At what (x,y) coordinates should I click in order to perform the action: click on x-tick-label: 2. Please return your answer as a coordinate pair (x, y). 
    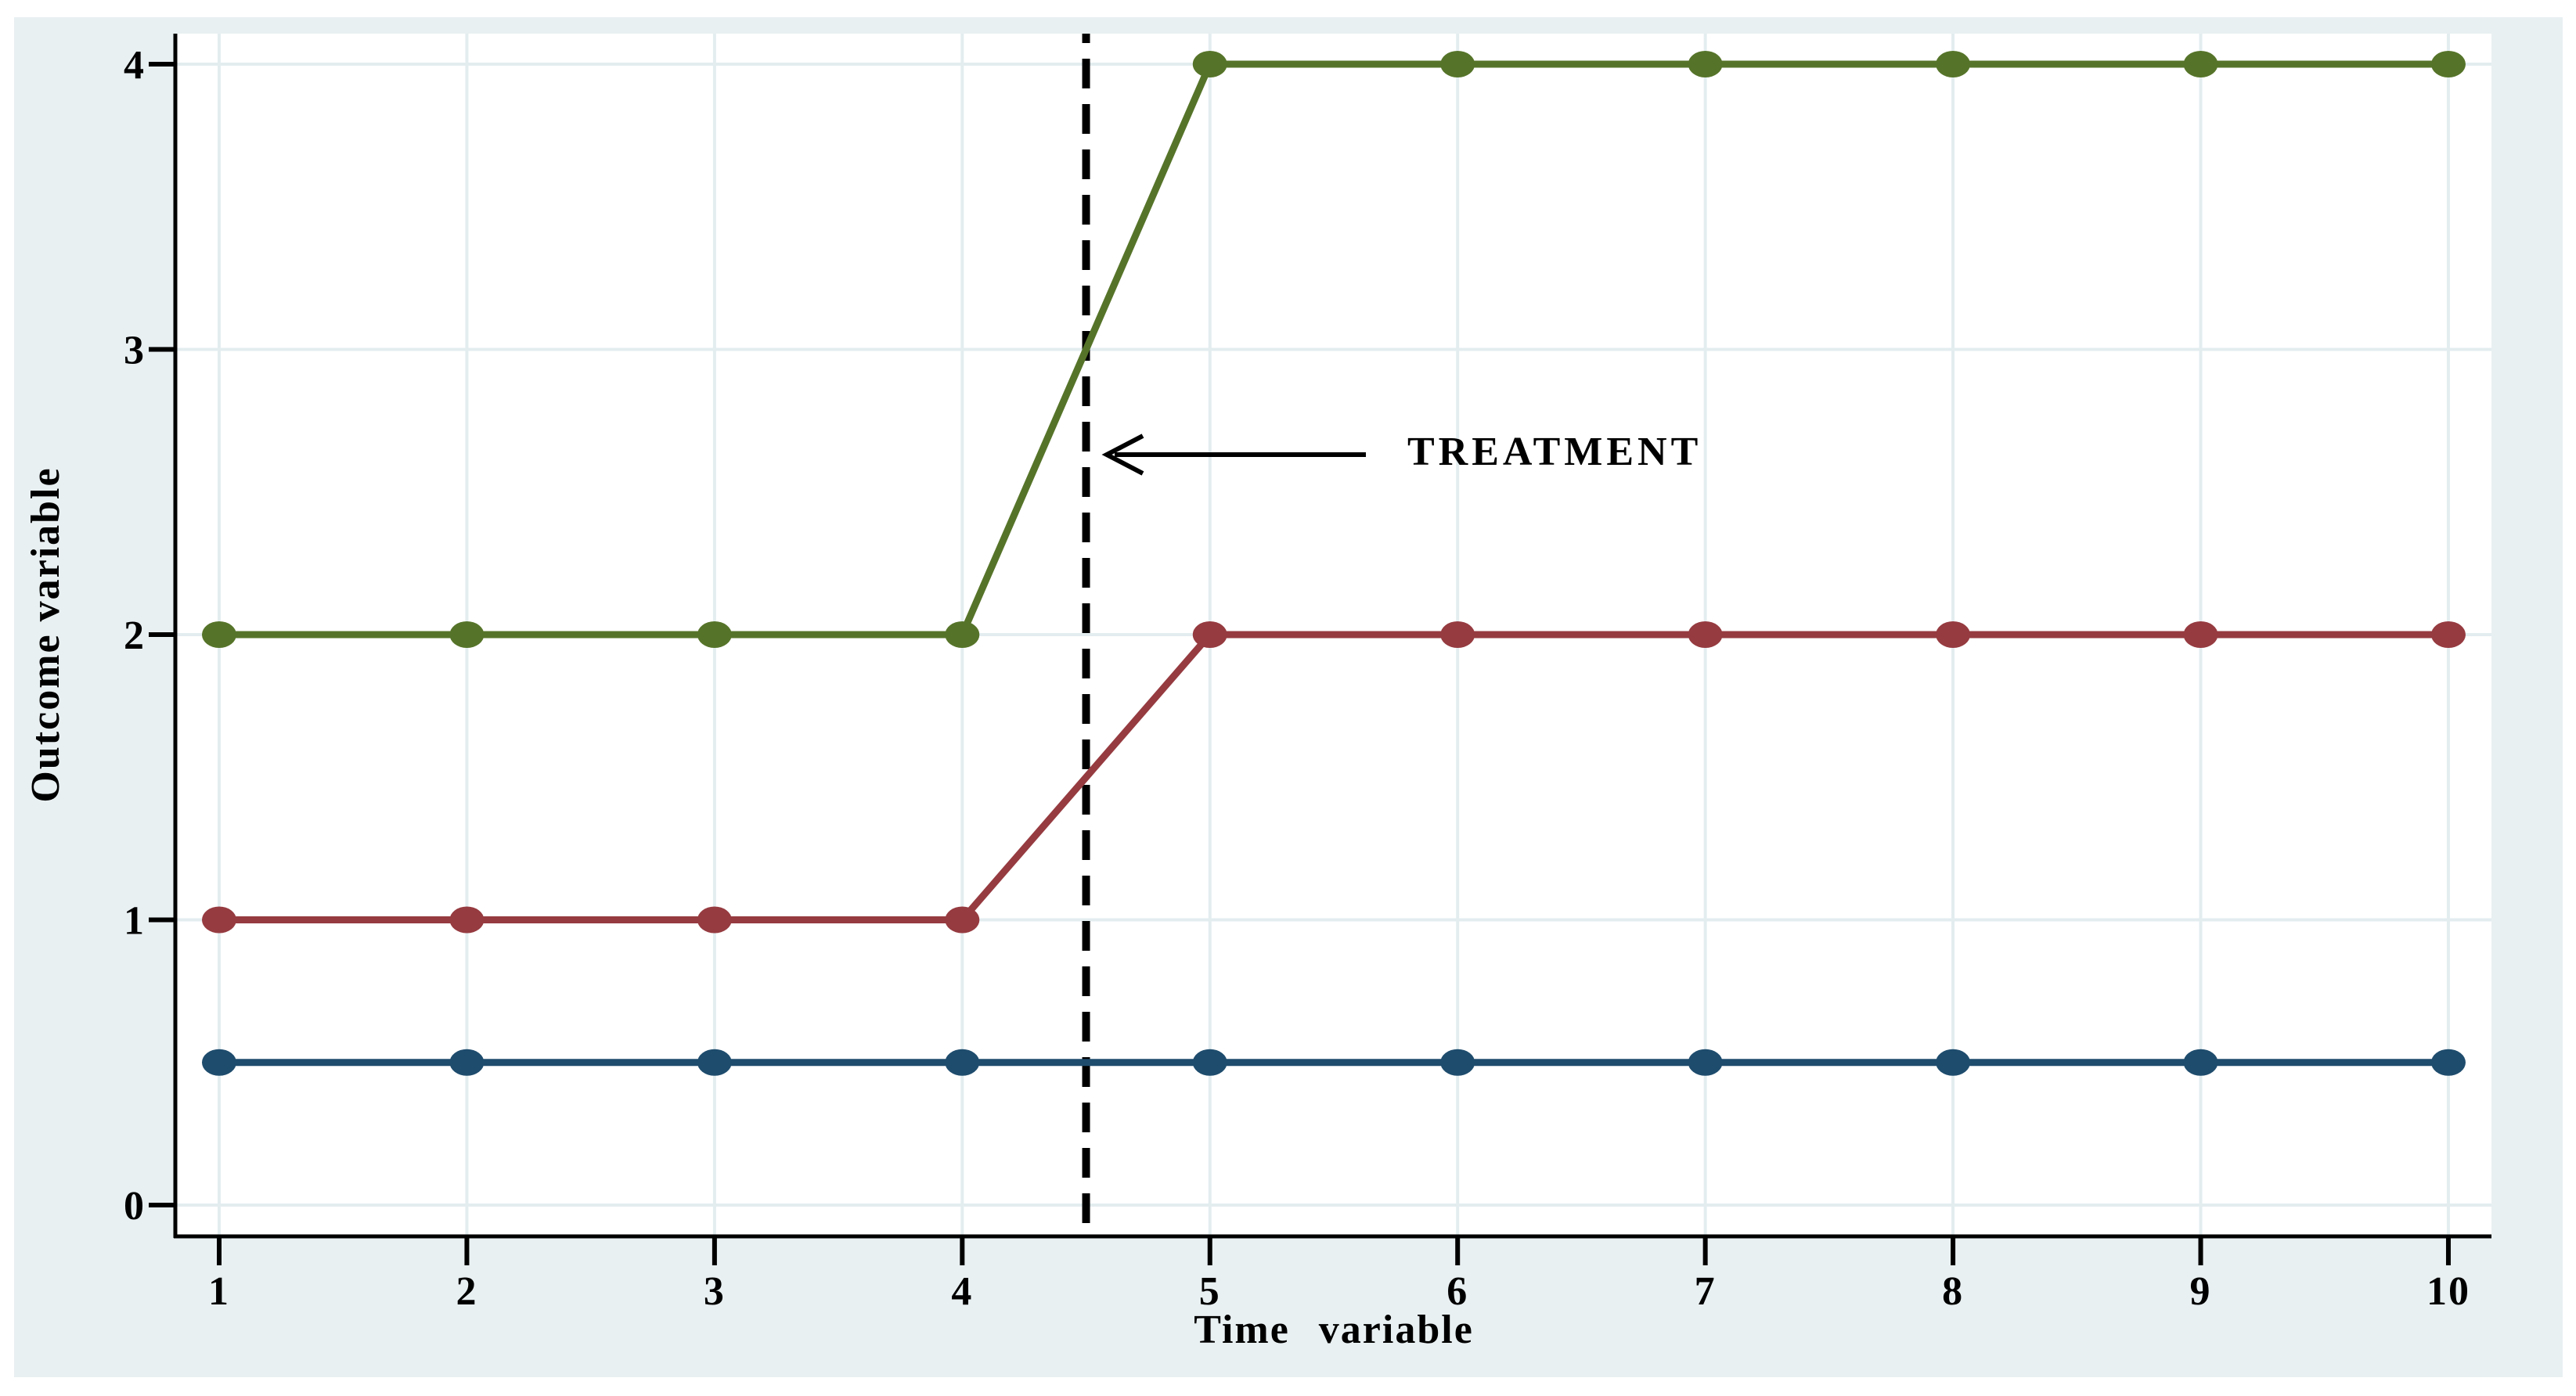
    Looking at the image, I should click on (466, 1292).